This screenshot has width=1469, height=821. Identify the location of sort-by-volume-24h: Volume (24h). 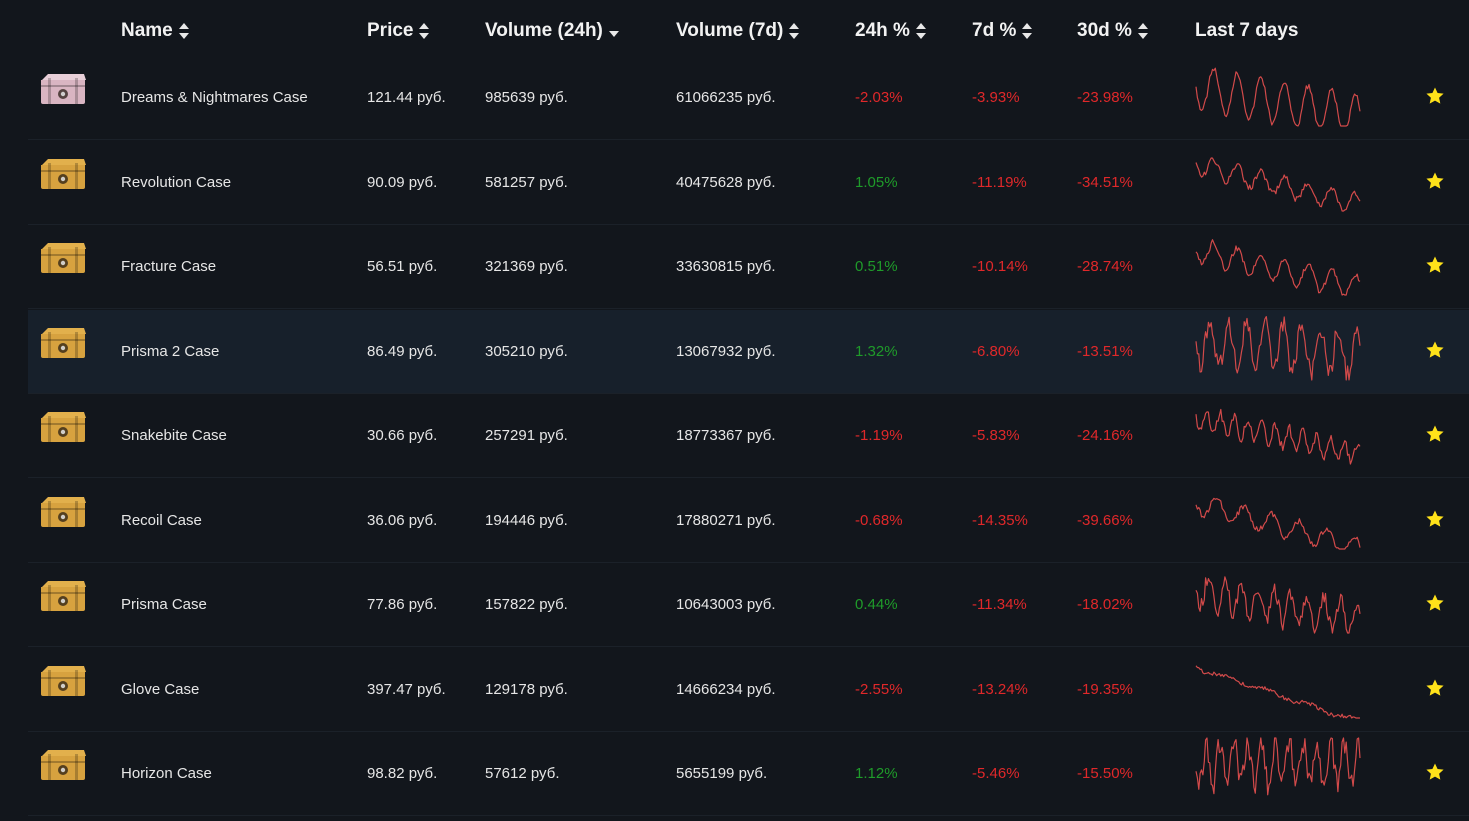
(552, 31).